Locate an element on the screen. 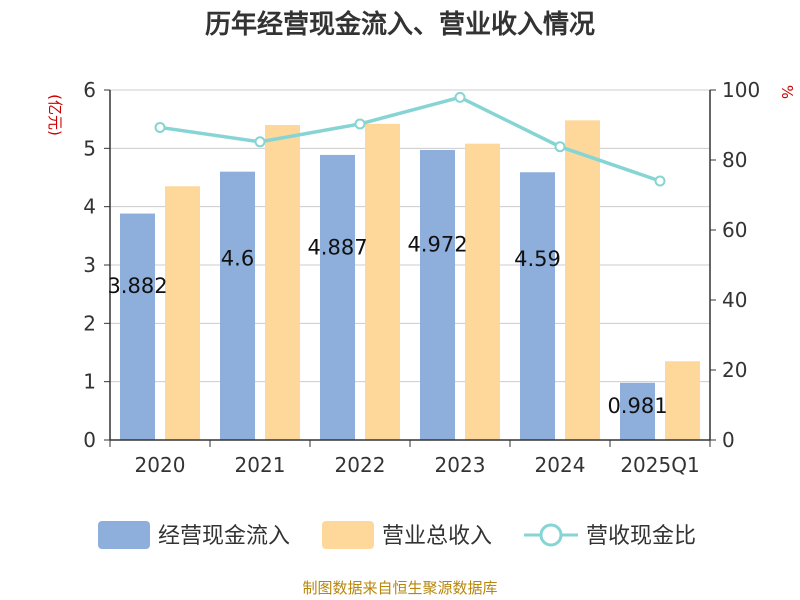  chart-title: 历年经营现金流入、营业收入情况 is located at coordinates (400, 24).